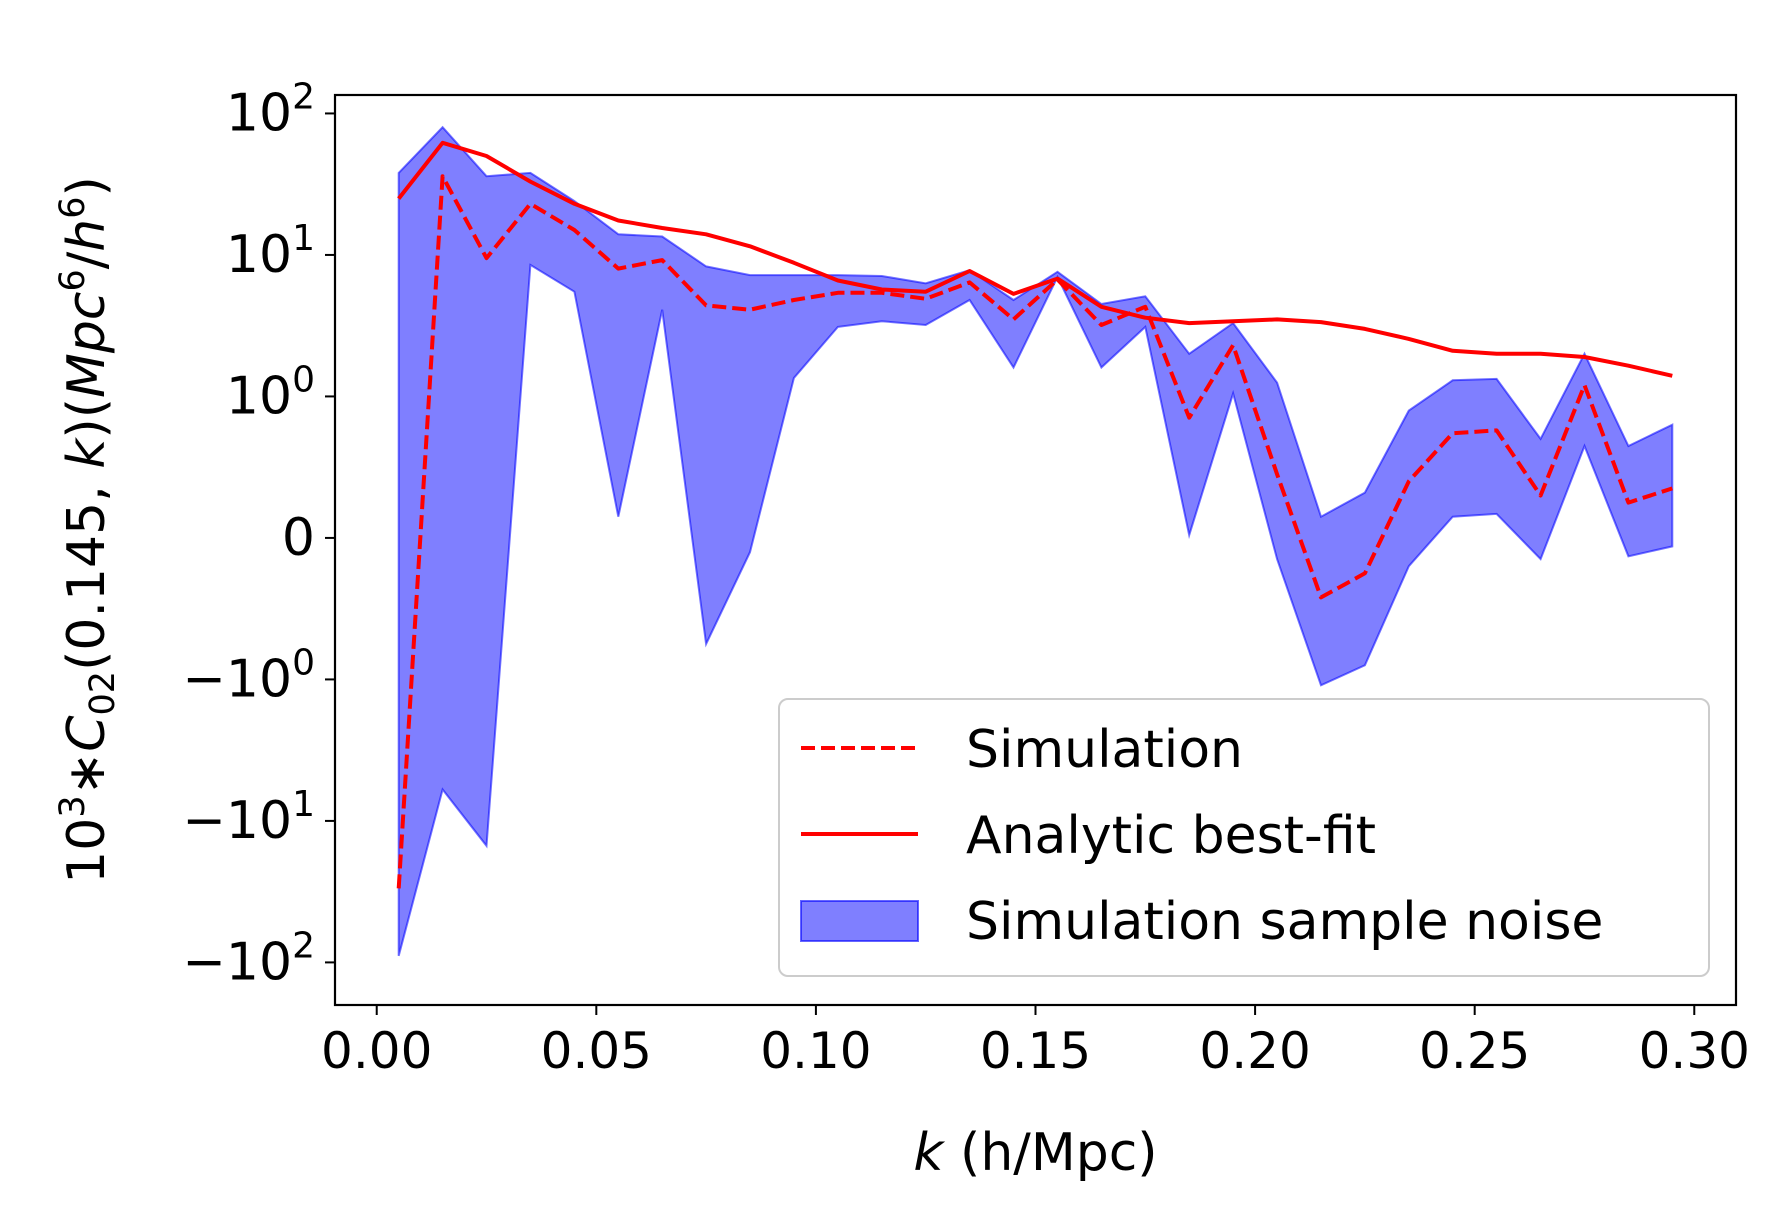 Image resolution: width=1790 pixels, height=1221 pixels. What do you see at coordinates (87, 260) in the screenshot?
I see `y-label-slash: /` at bounding box center [87, 260].